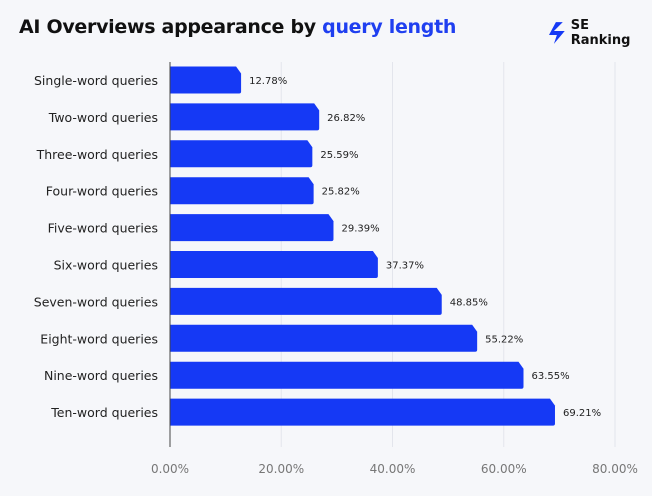 This screenshot has height=496, width=652. Describe the element at coordinates (469, 302) in the screenshot. I see `data-label: 48.85%` at that location.